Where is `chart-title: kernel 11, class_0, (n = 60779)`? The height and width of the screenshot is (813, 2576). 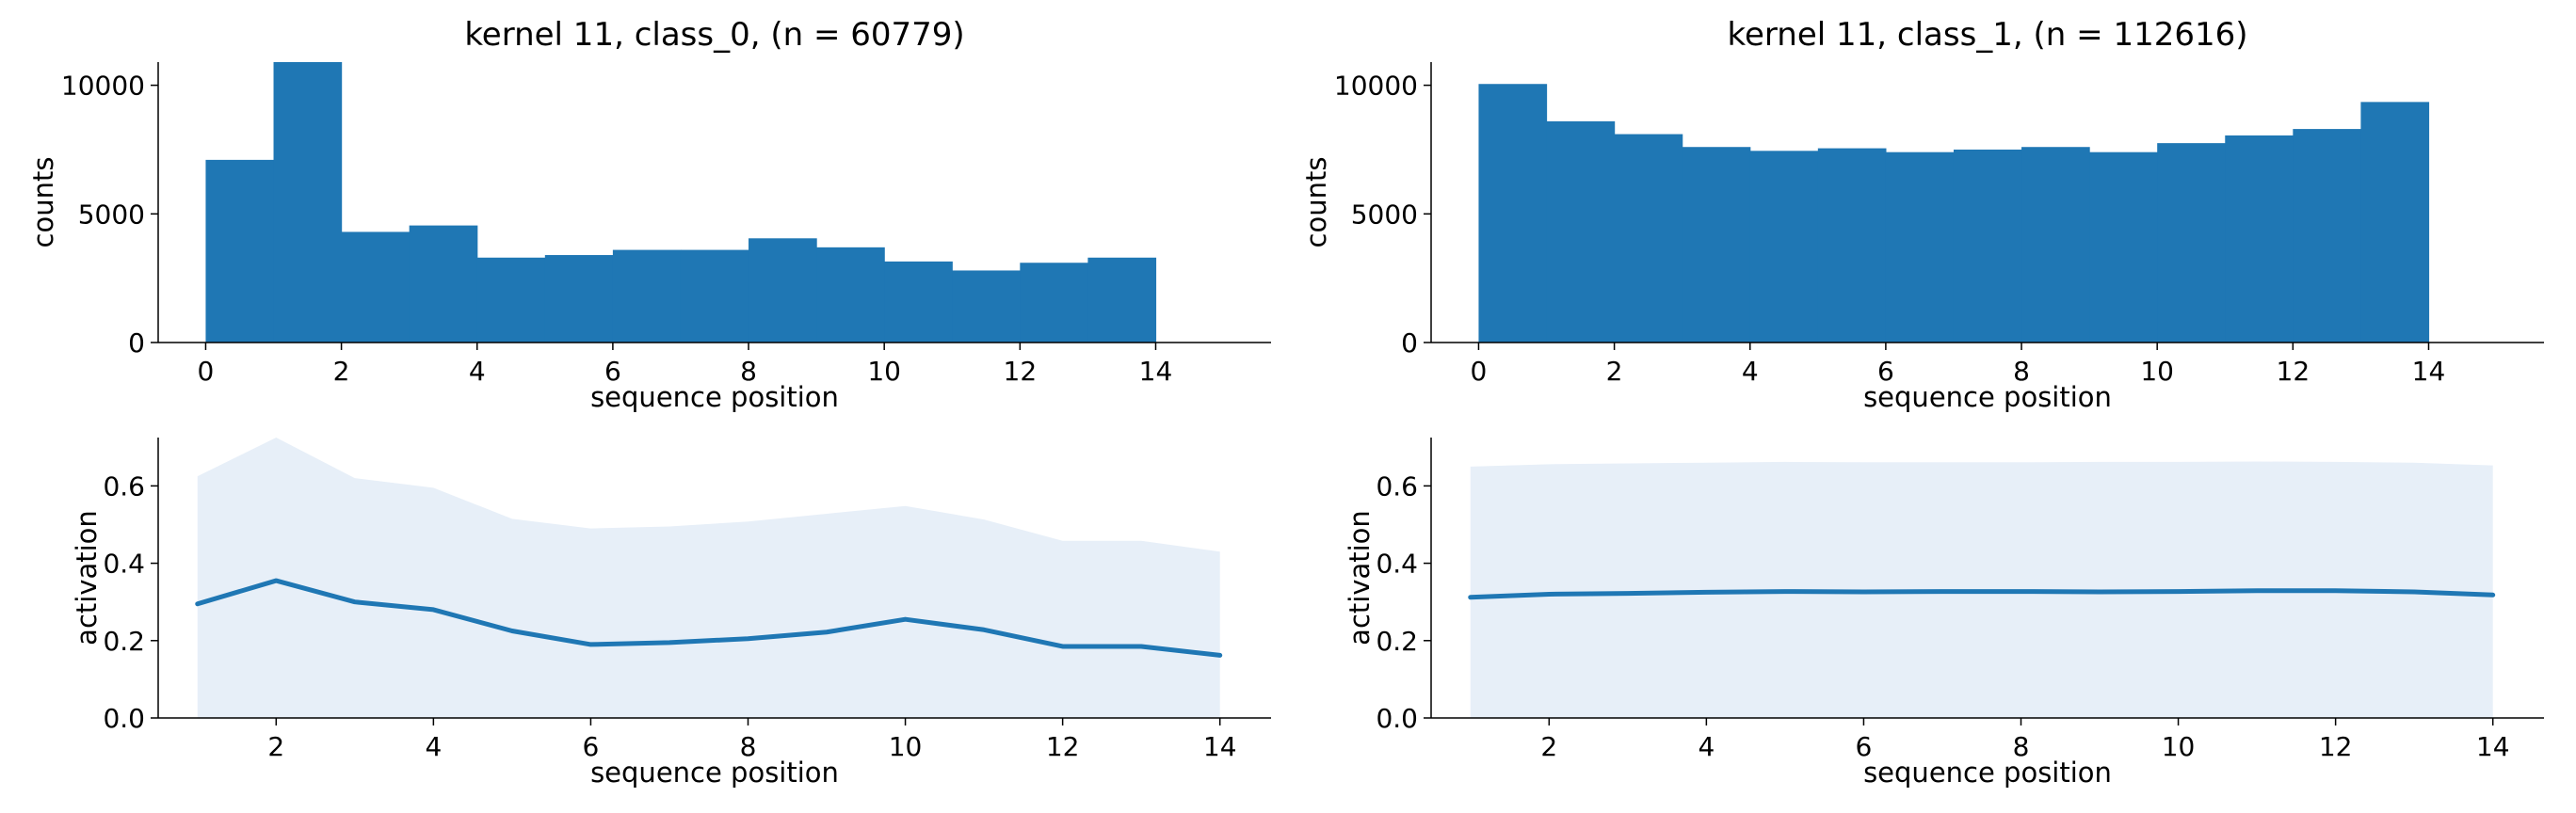 chart-title: kernel 11, class_0, (n = 60779) is located at coordinates (714, 35).